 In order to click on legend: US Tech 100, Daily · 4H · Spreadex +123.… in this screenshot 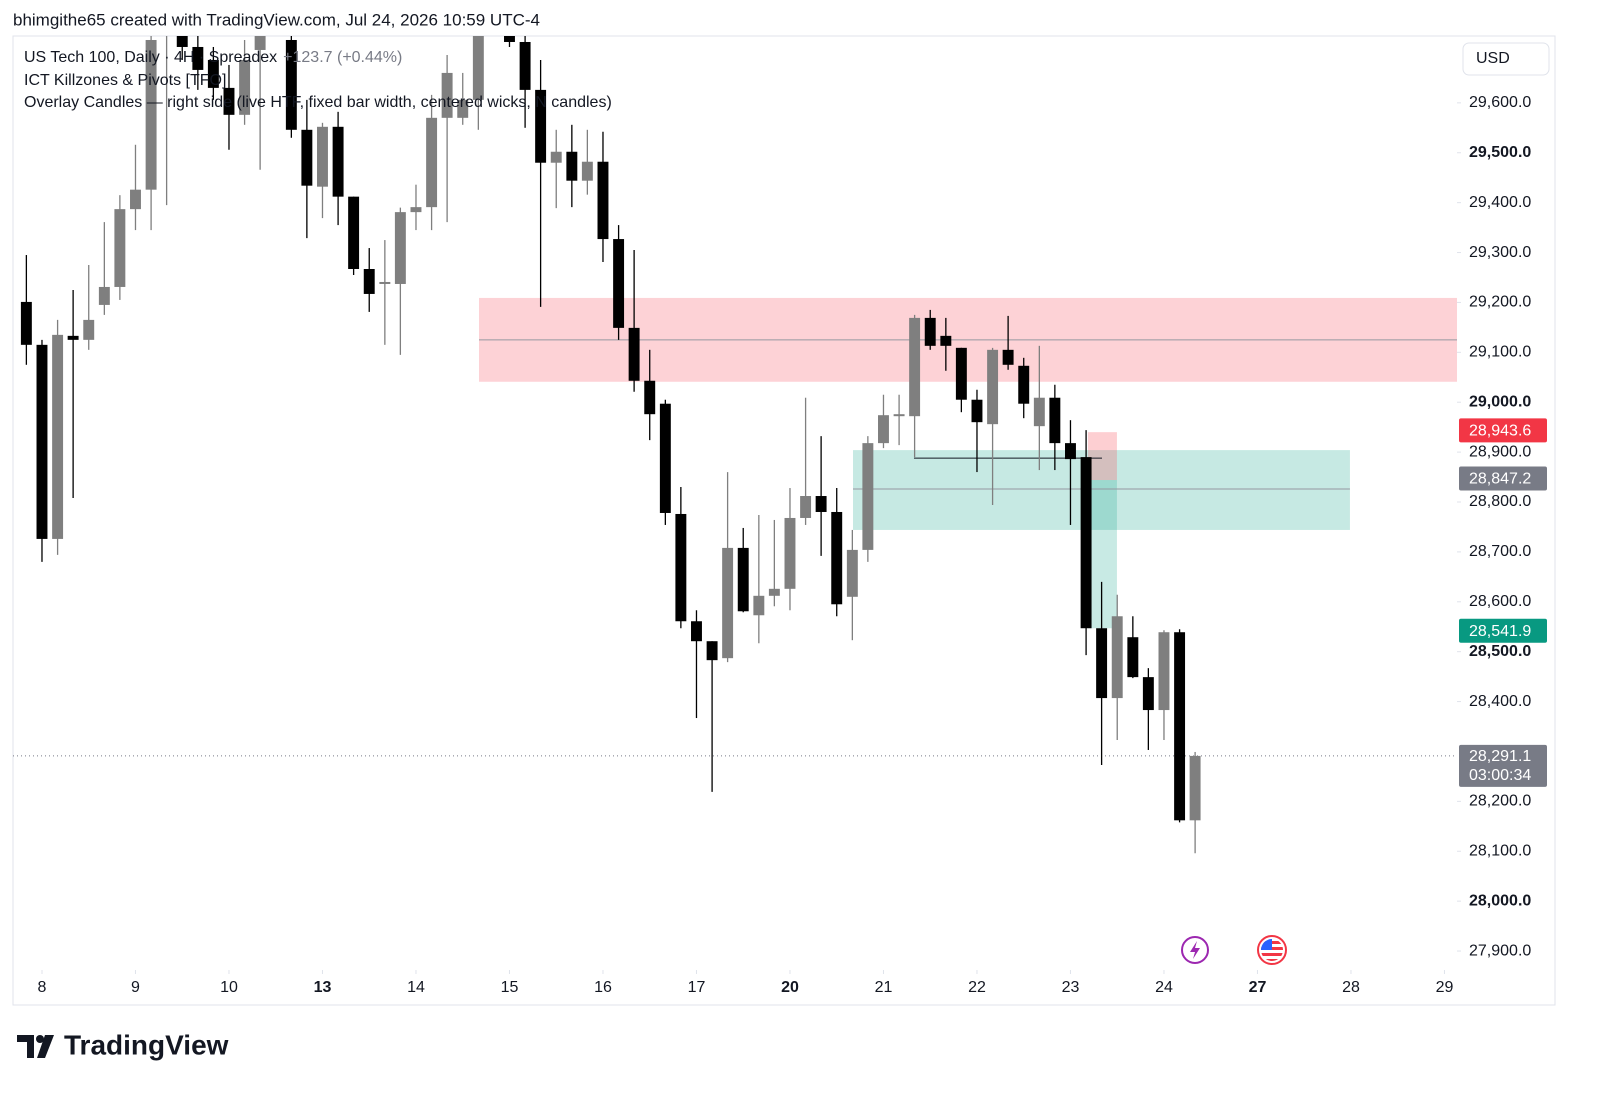, I will do `click(318, 80)`.